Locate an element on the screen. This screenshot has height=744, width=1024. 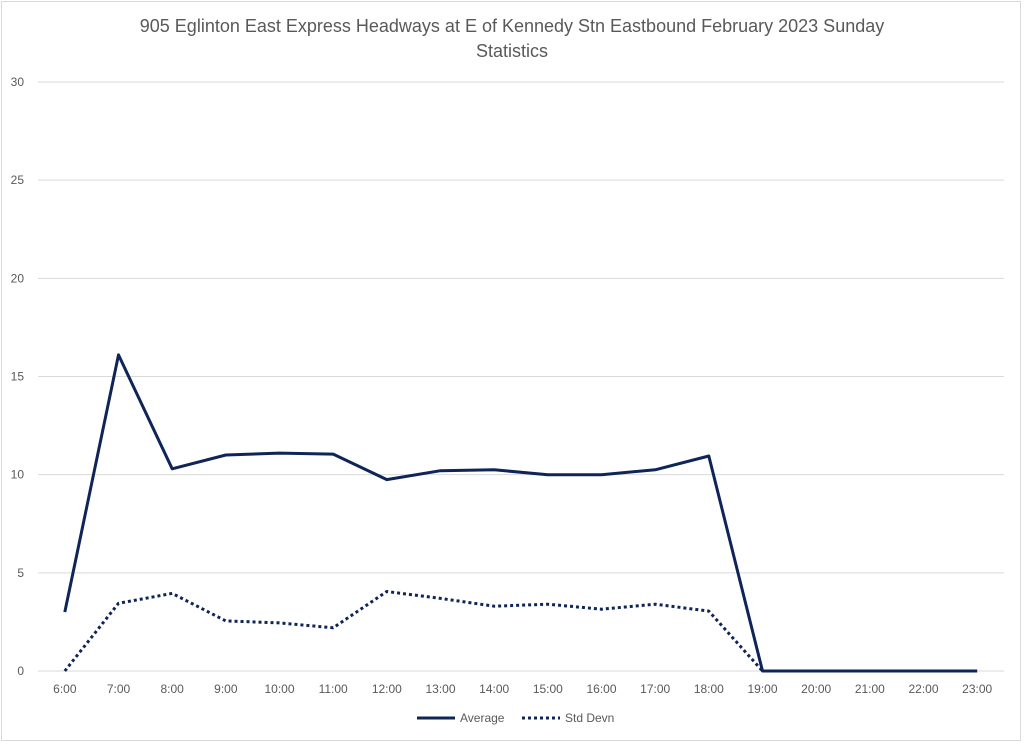
y-tick-label: 20 is located at coordinates (18, 278).